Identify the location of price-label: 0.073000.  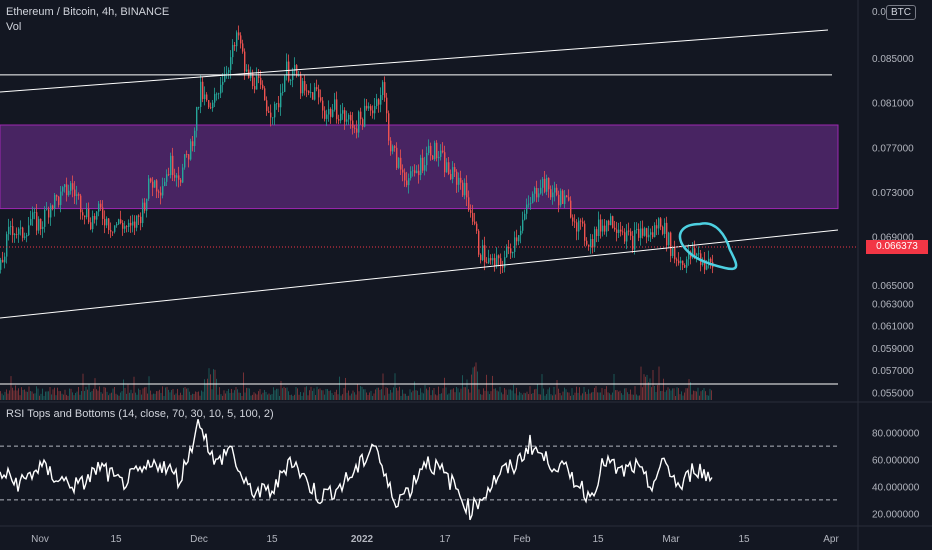
(893, 193).